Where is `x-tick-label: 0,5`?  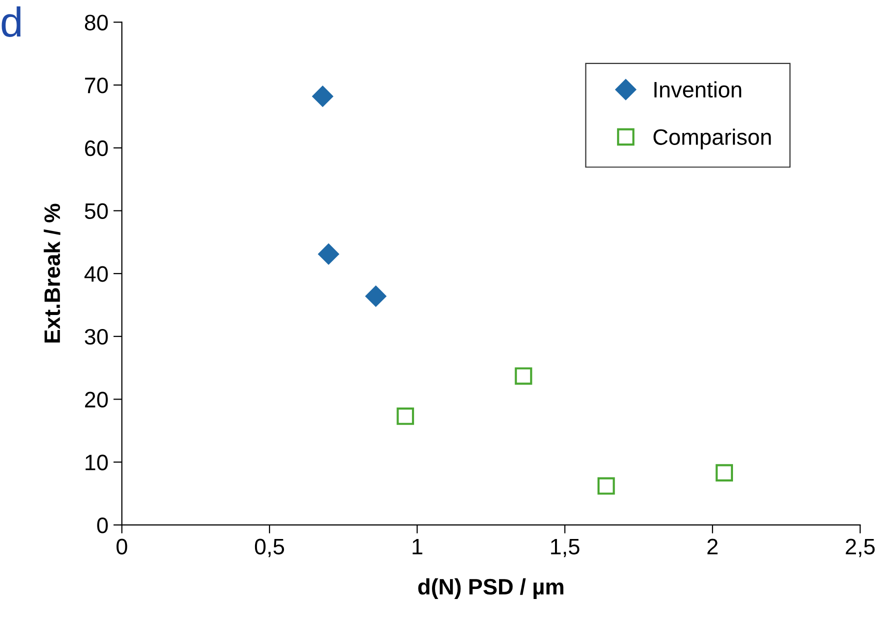
x-tick-label: 0,5 is located at coordinates (269, 548).